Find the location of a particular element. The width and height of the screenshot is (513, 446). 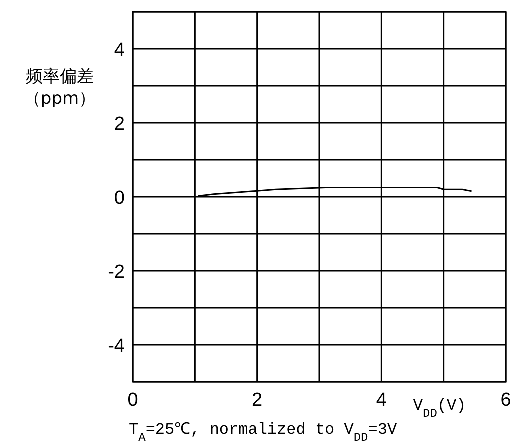

y-tick-label: -2 is located at coordinates (116, 272).